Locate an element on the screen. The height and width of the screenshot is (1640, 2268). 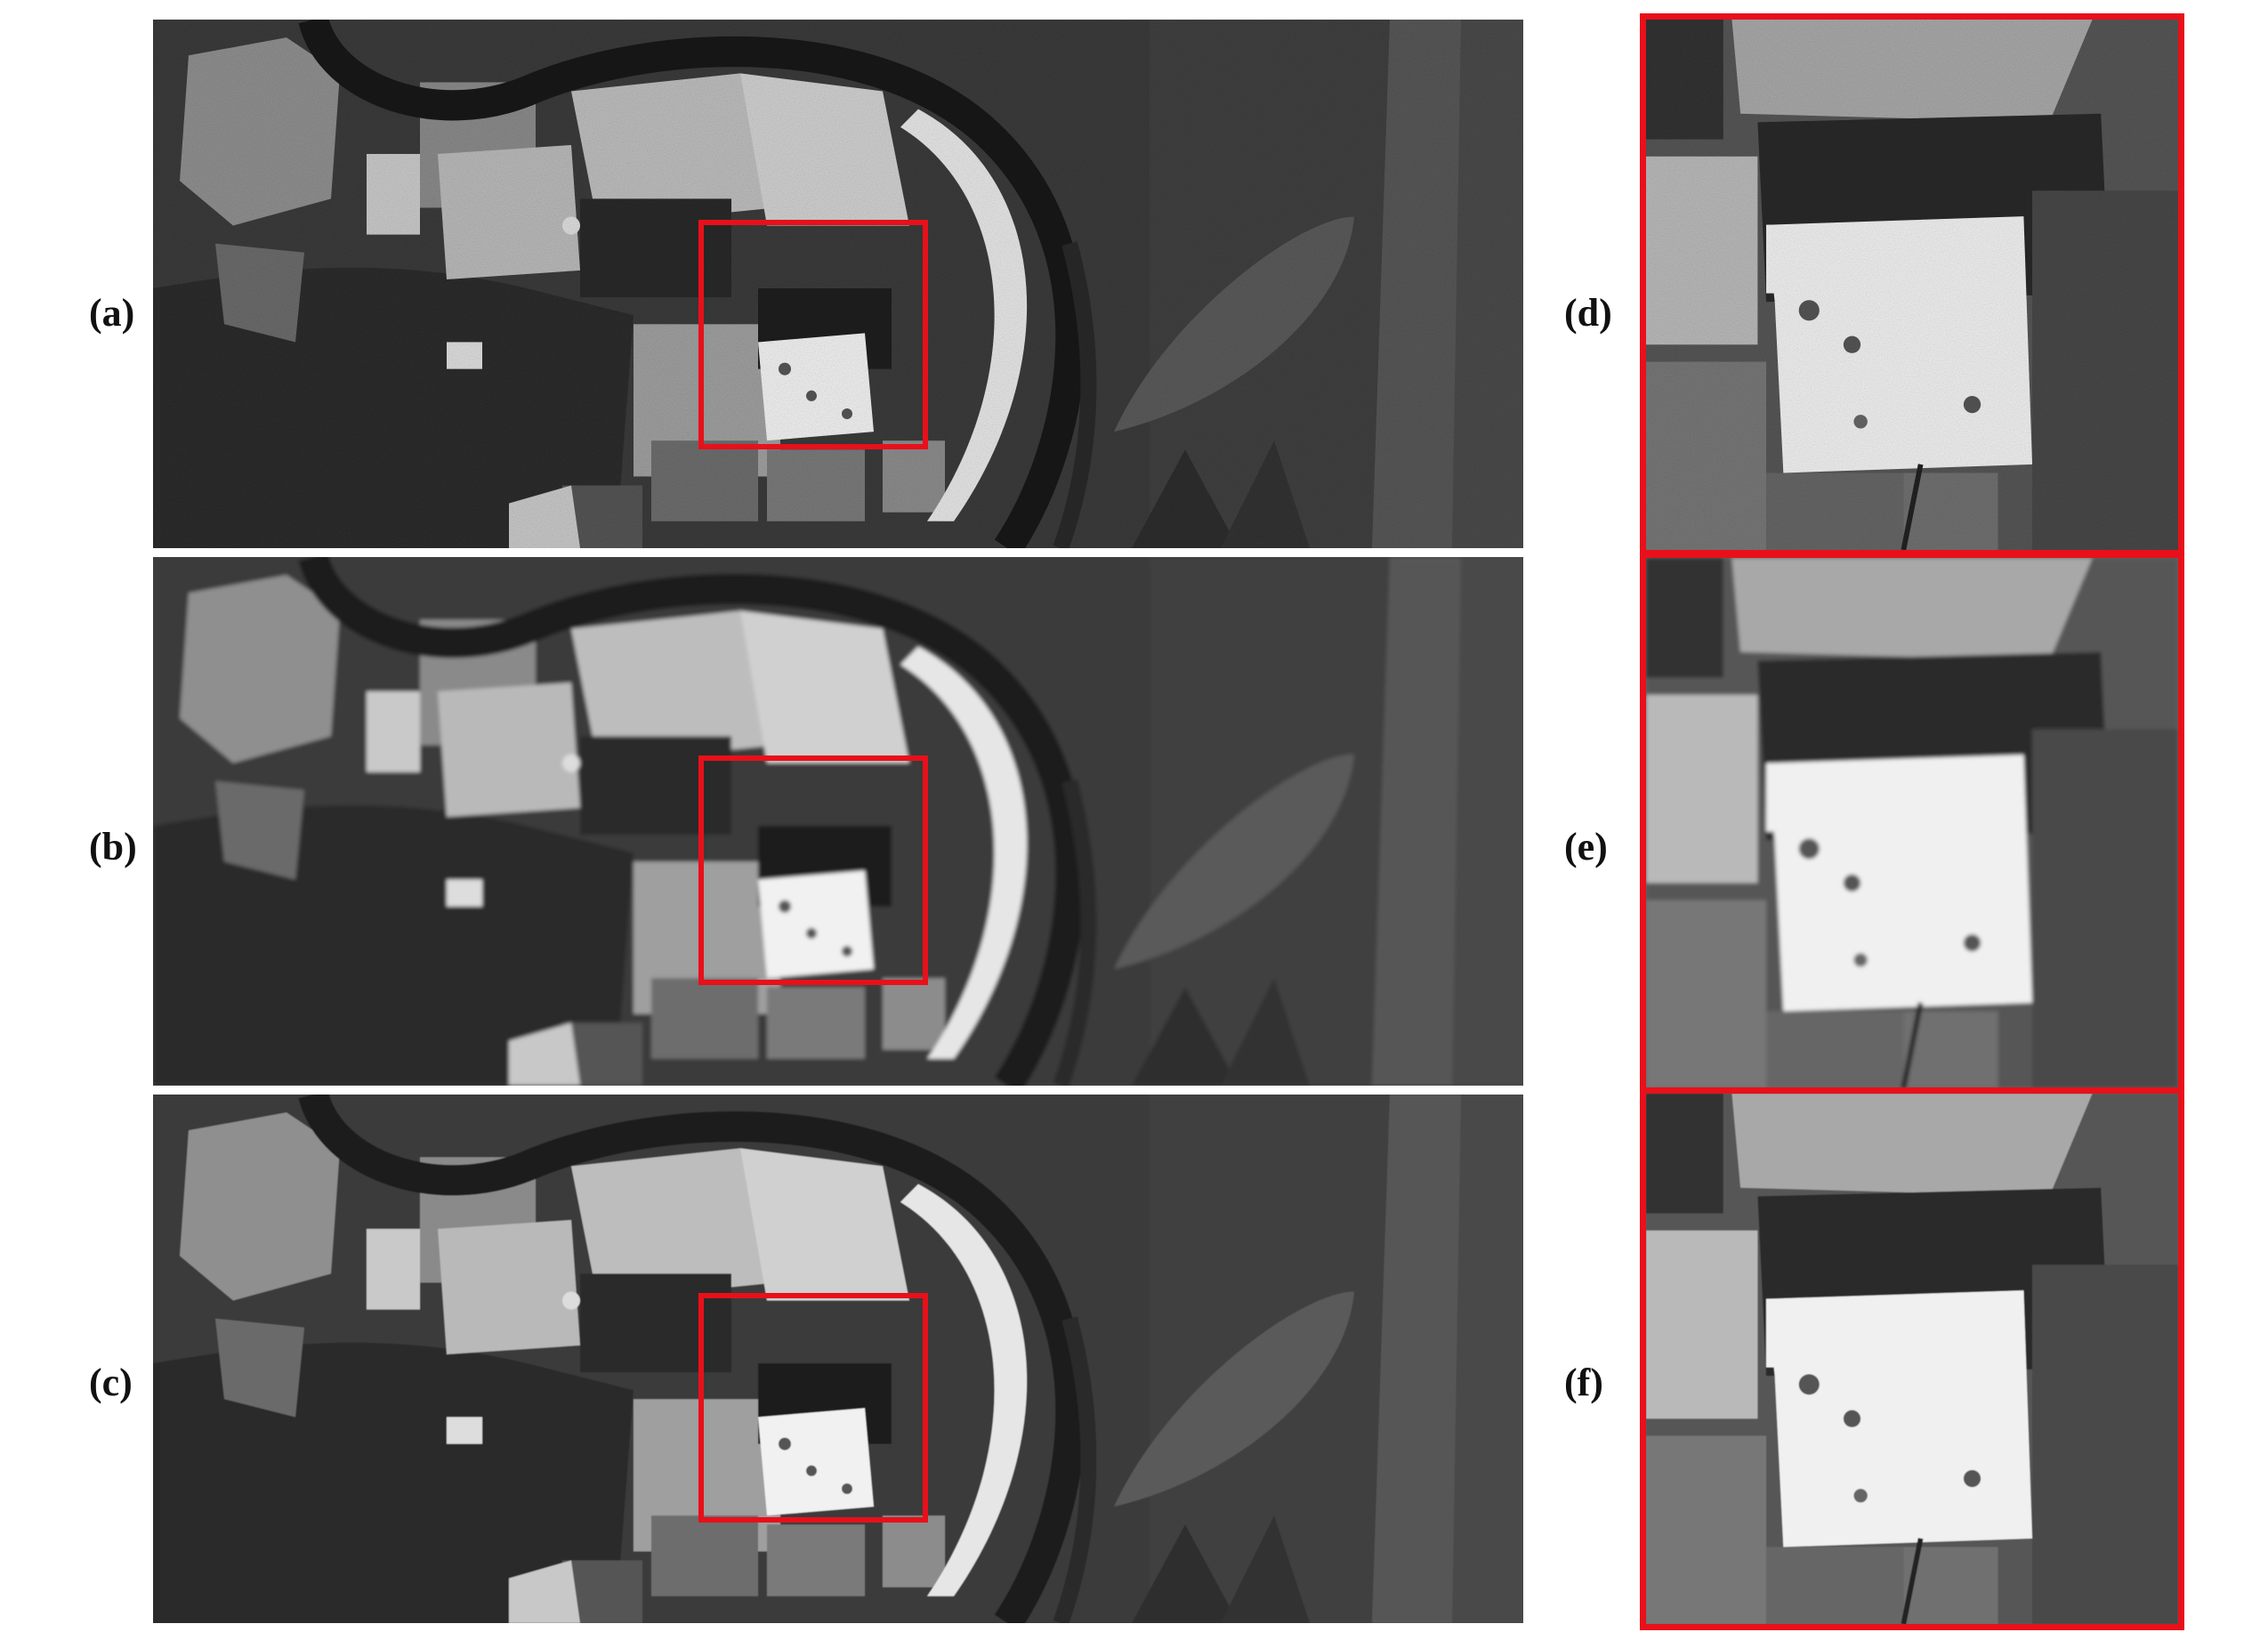
label-a: (a) is located at coordinates (112, 313).